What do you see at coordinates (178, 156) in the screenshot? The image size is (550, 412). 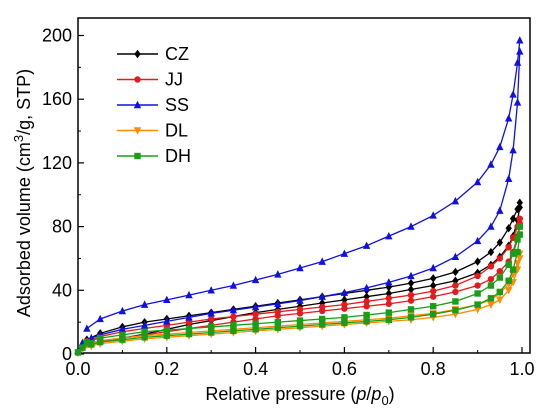 I see `legend-label: DH` at bounding box center [178, 156].